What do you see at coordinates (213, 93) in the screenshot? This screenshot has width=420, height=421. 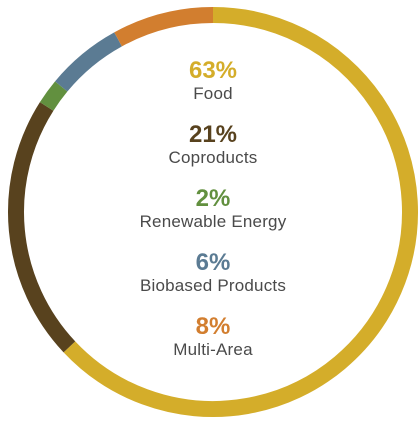 I see `name-food: Food` at bounding box center [213, 93].